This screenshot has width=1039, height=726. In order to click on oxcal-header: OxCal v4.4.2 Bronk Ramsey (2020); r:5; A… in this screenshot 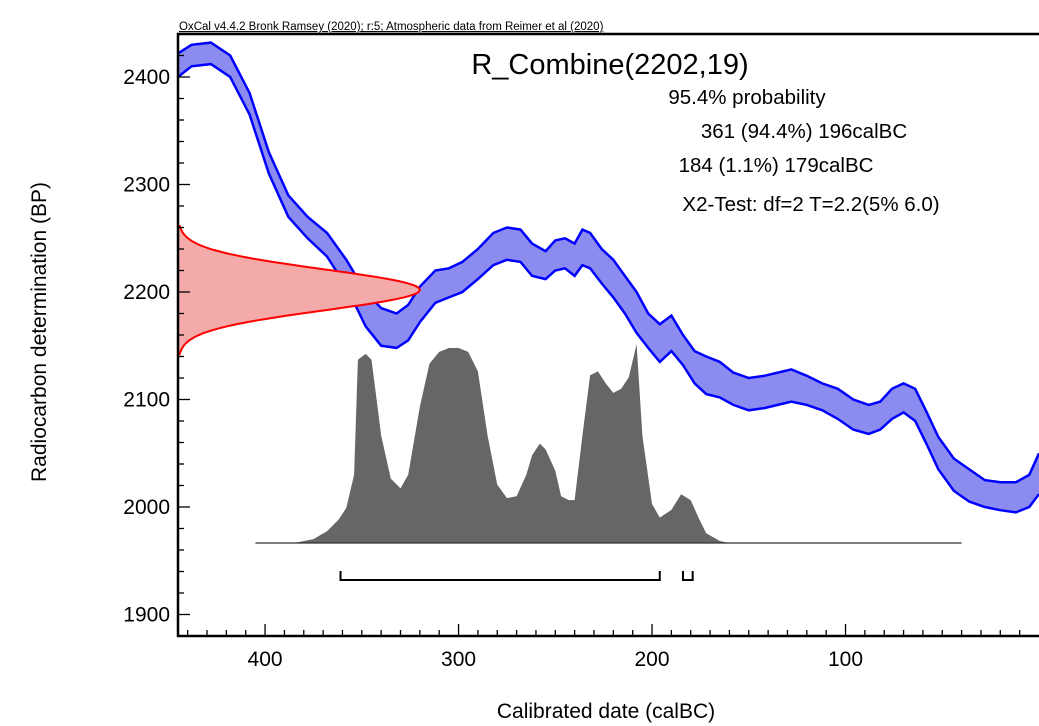, I will do `click(391, 27)`.